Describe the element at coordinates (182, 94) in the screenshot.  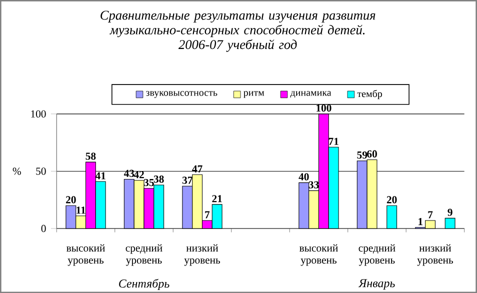
I see `legend-label: звуковысотность` at that location.